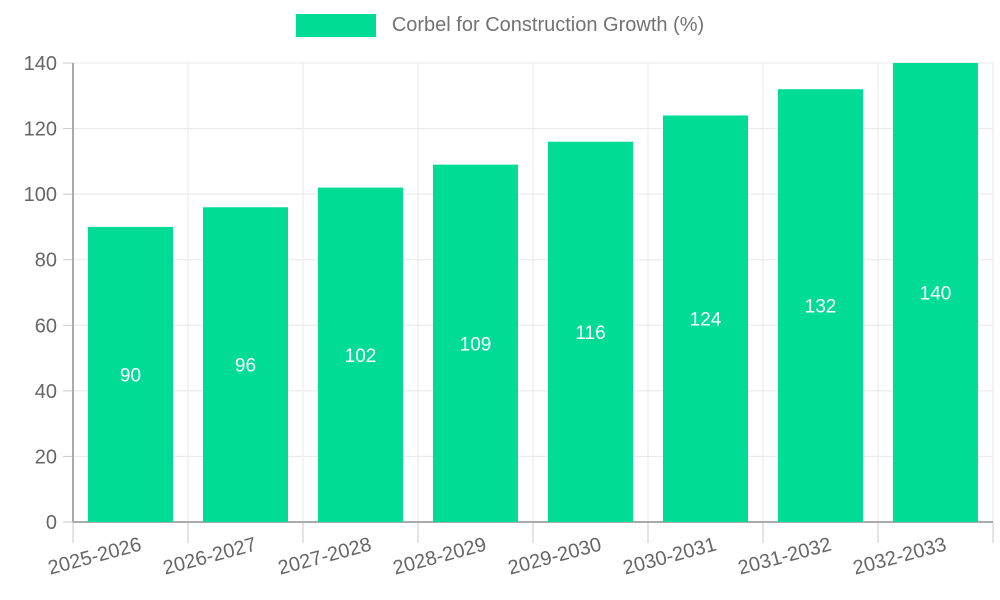 The height and width of the screenshot is (600, 1000). What do you see at coordinates (46, 261) in the screenshot?
I see `y-axis-label: 80` at bounding box center [46, 261].